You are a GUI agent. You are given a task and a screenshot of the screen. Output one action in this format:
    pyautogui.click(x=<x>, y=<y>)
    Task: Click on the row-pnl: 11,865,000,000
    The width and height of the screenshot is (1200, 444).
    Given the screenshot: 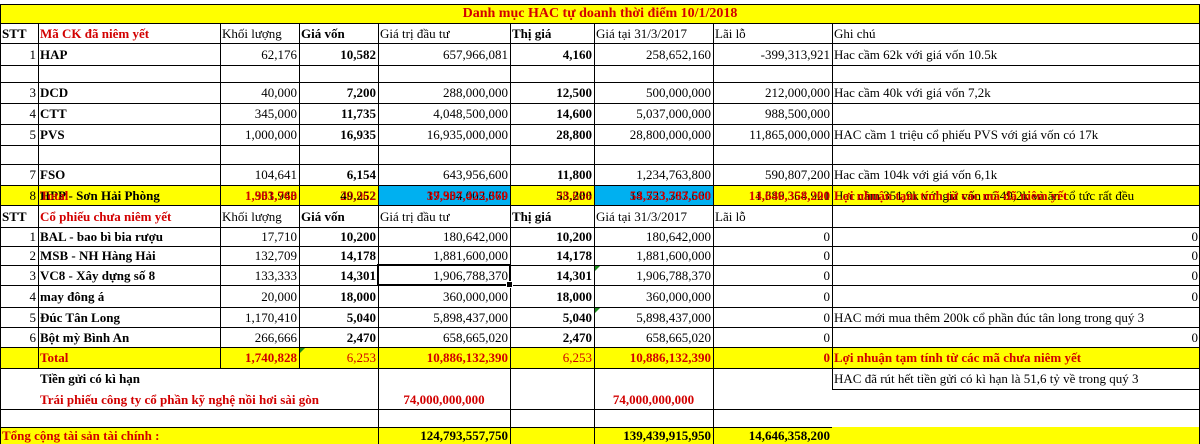 What is the action you would take?
    pyautogui.click(x=789, y=134)
    